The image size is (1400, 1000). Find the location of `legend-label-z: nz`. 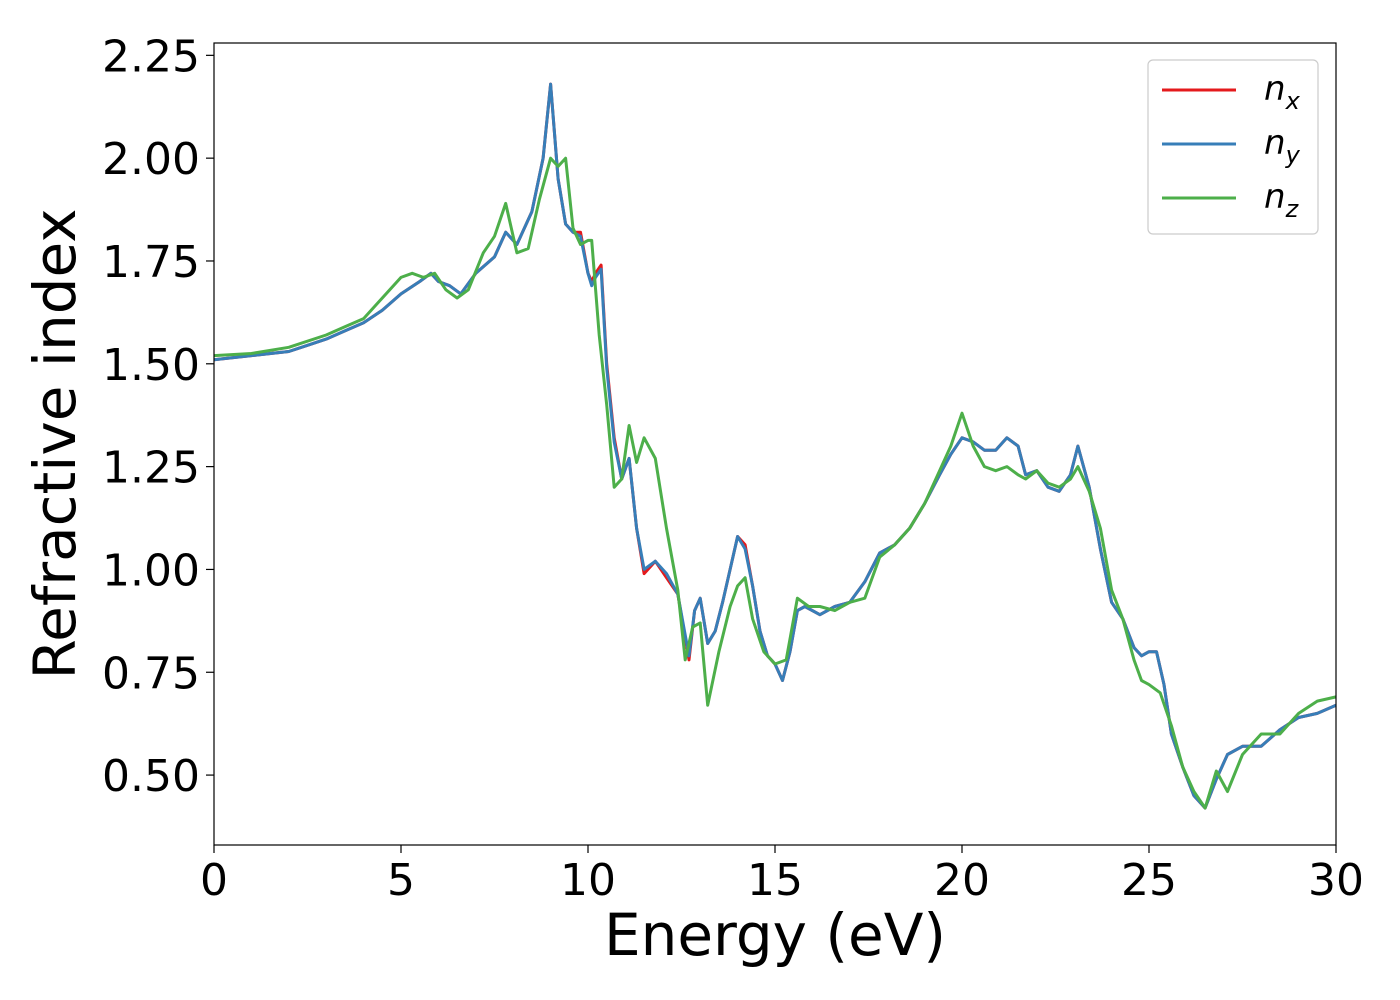

legend-label-z: nz is located at coordinates (1282, 200).